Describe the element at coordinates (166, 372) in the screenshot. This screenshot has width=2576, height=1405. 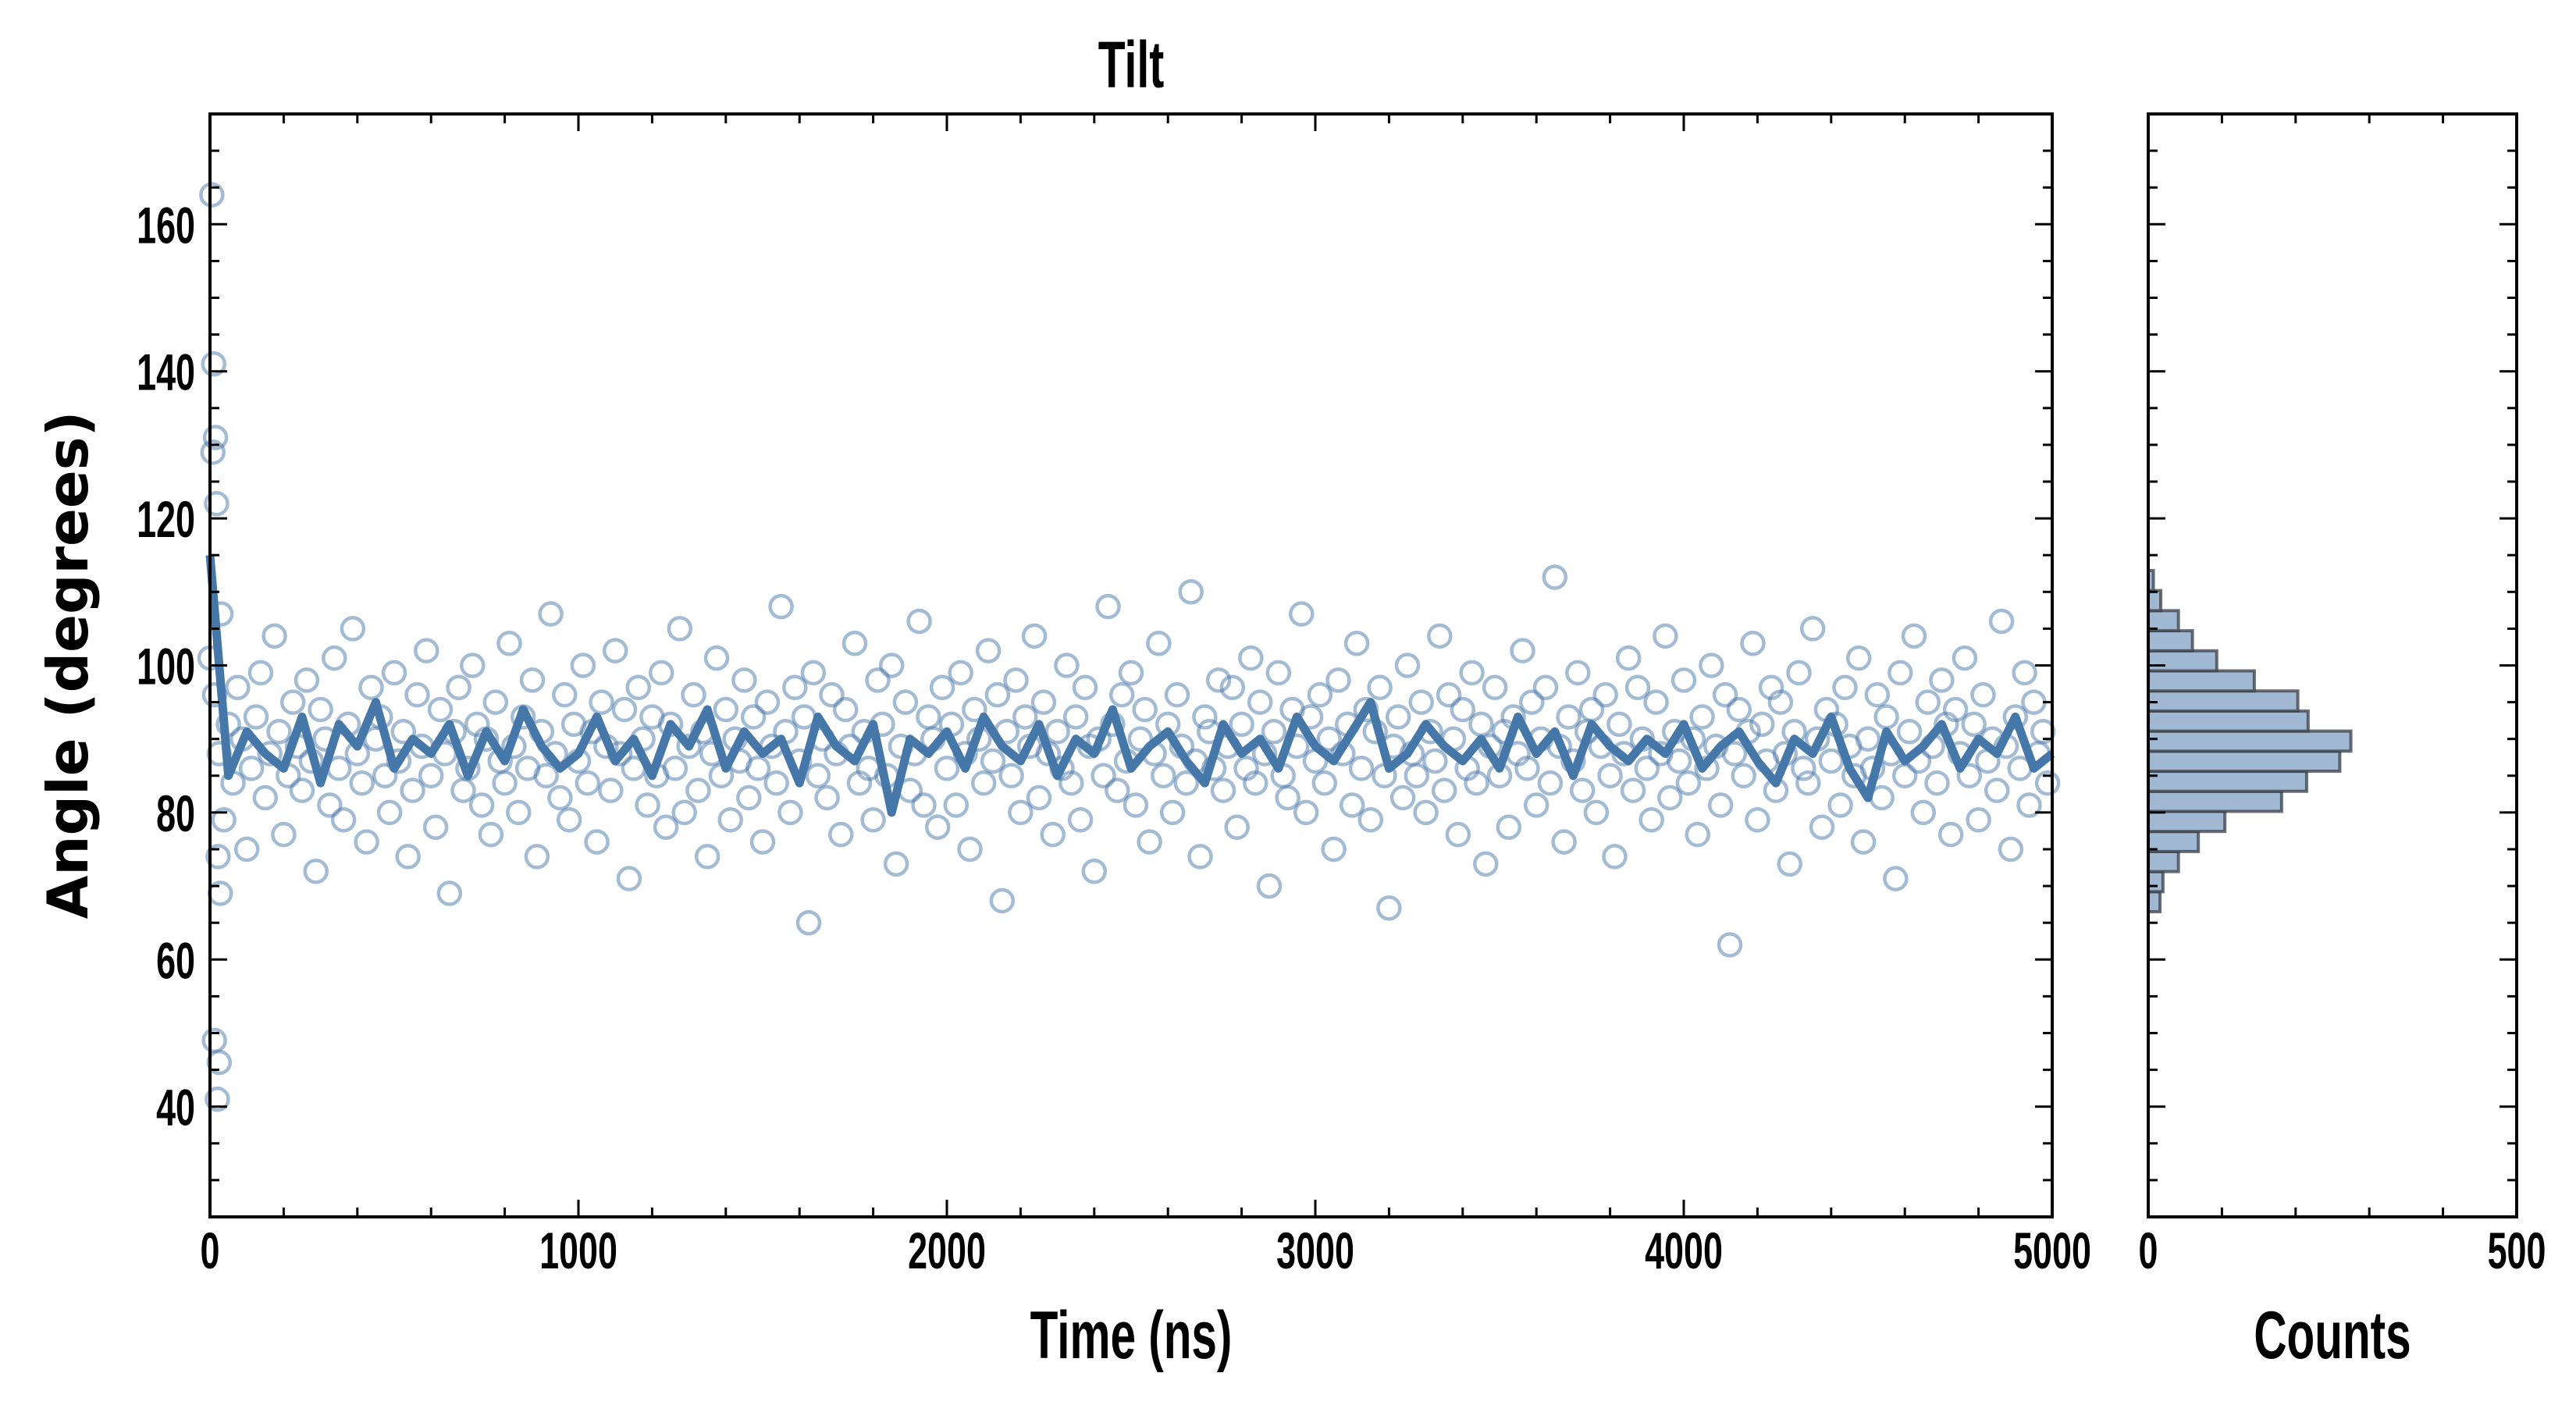
I see `y-tick-label: 140` at that location.